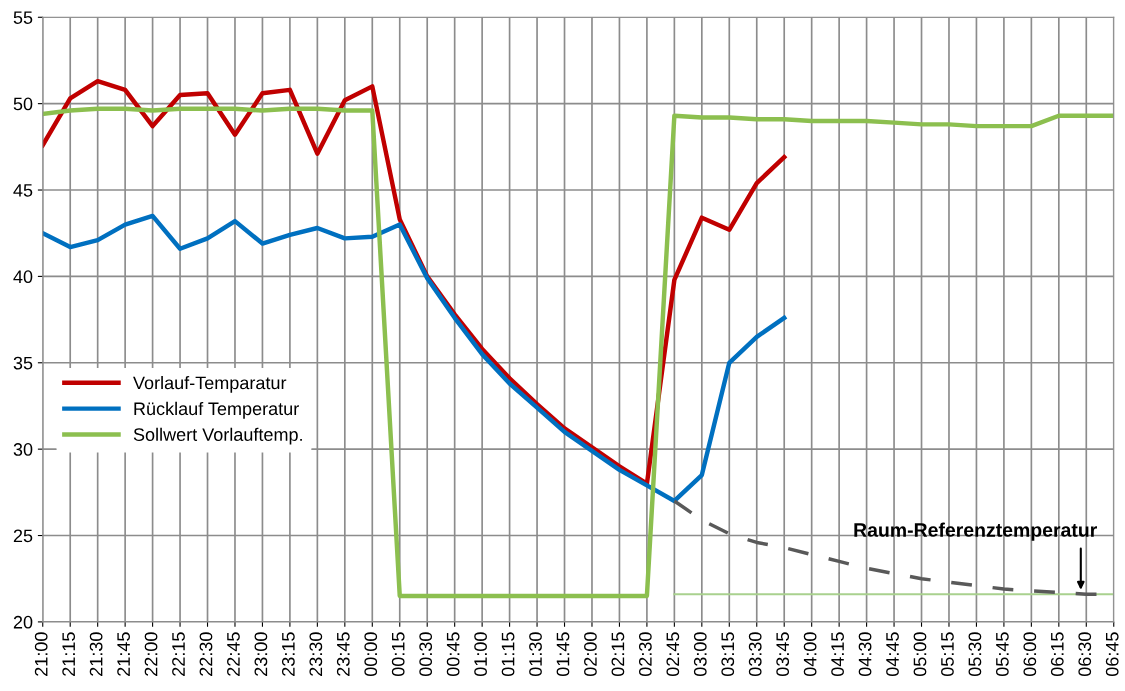 The height and width of the screenshot is (691, 1125). I want to click on x-tick-label: 01:00, so click(480, 654).